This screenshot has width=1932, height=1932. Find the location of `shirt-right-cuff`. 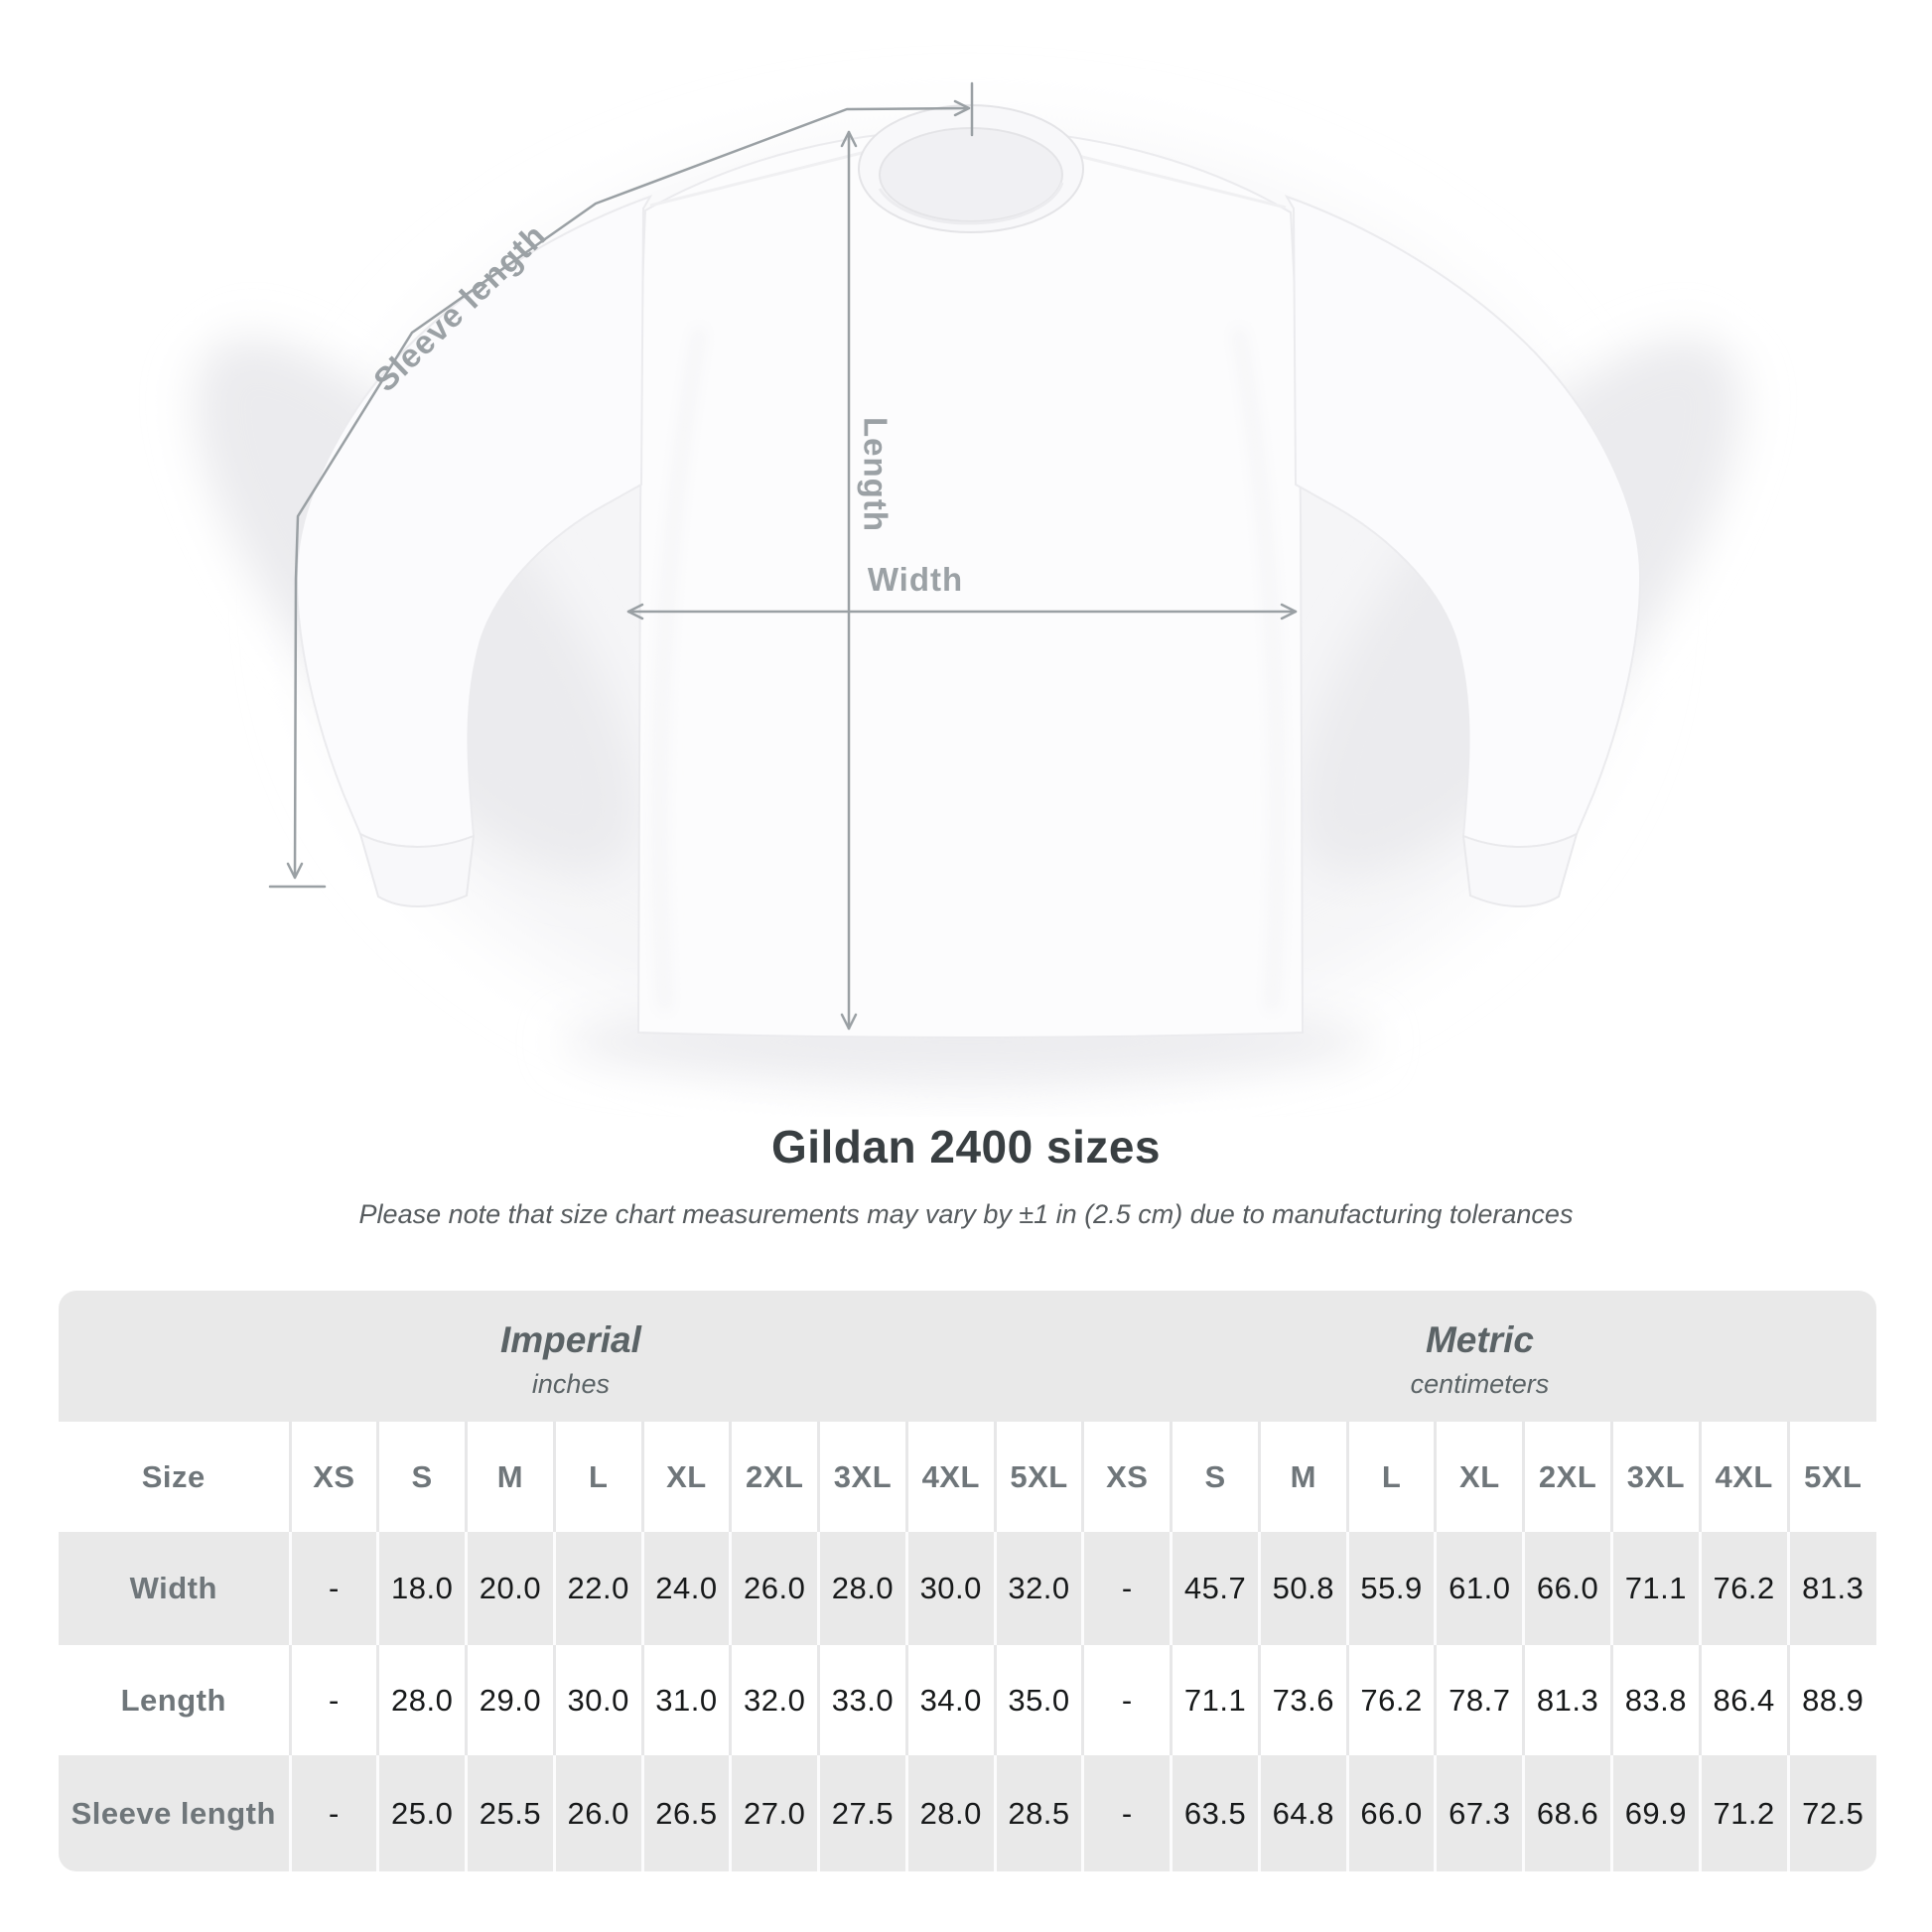

shirt-right-cuff is located at coordinates (1520, 870).